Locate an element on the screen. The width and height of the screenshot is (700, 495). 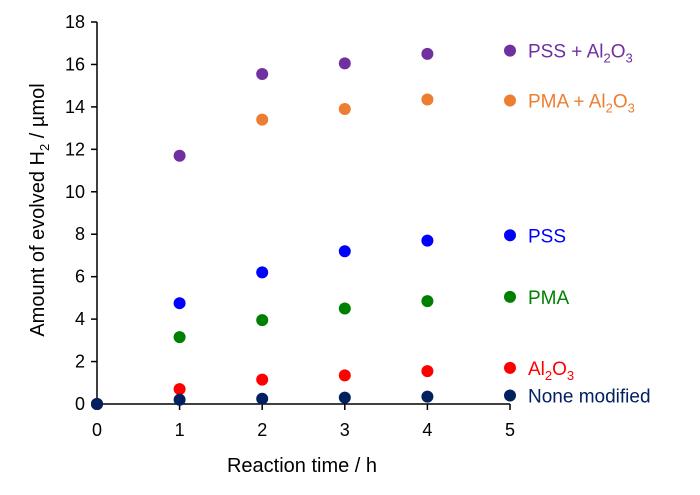
series-label-none-modified: None modified is located at coordinates (589, 397).